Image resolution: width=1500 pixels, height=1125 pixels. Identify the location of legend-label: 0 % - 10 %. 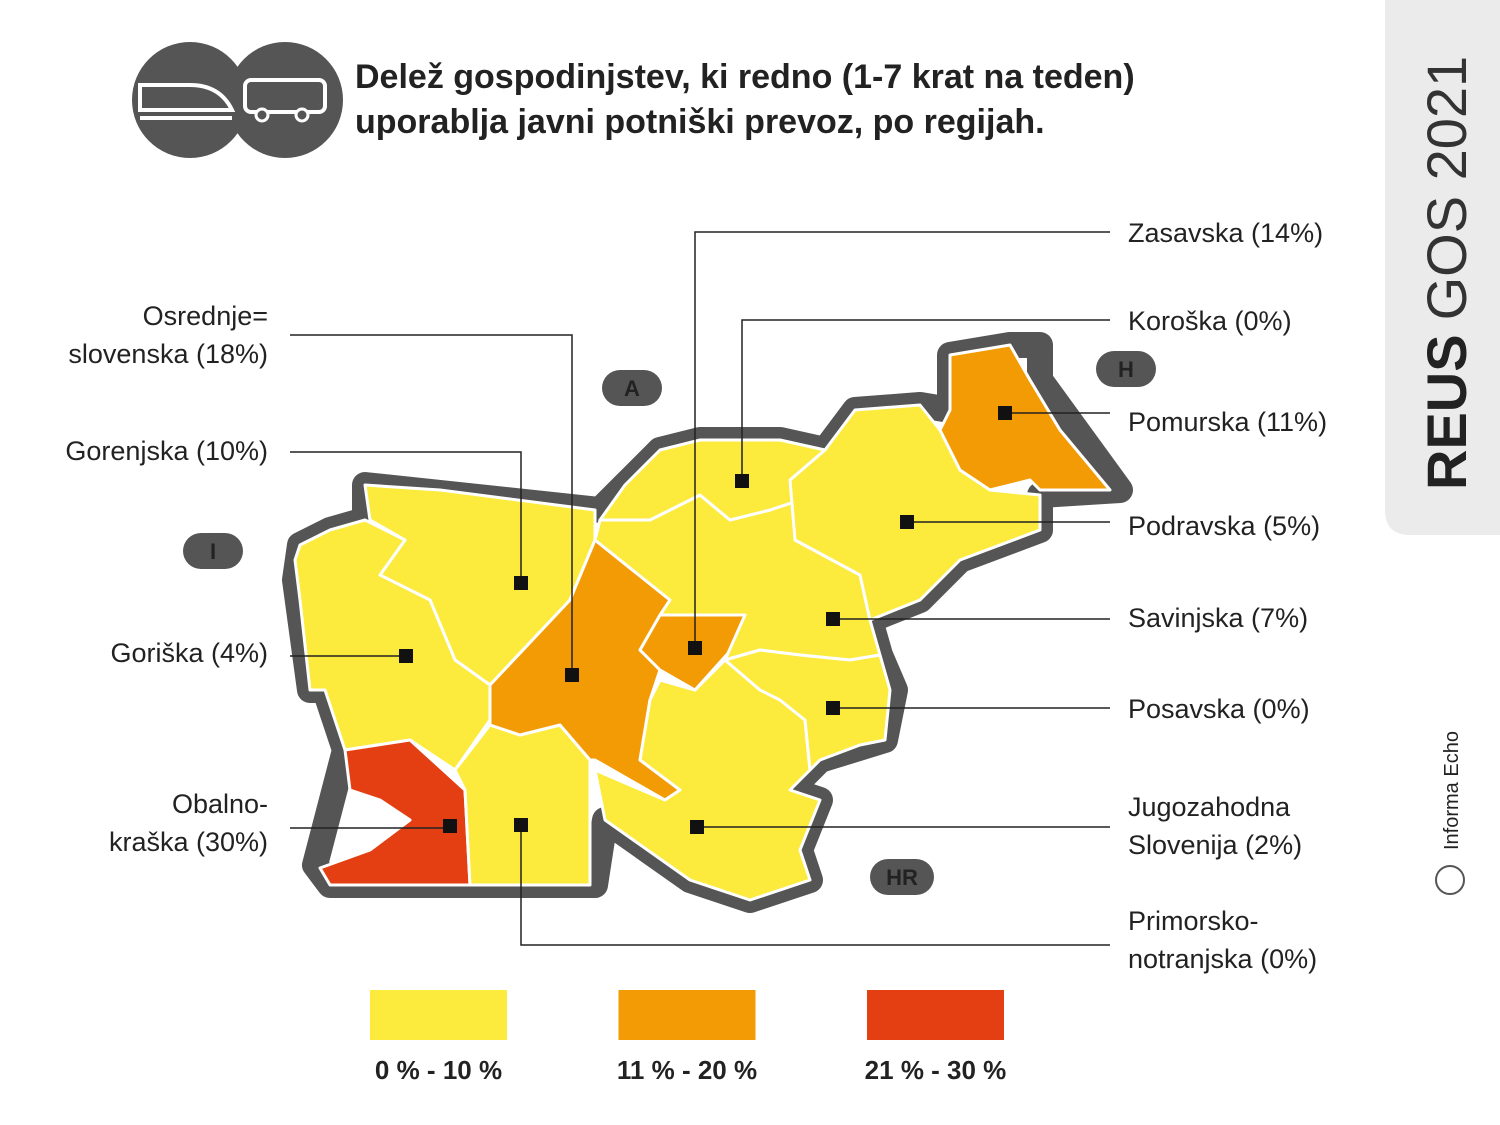
(438, 1070).